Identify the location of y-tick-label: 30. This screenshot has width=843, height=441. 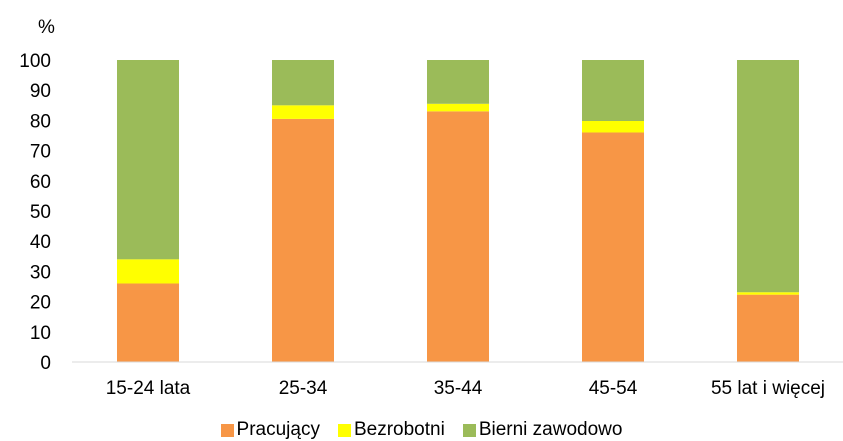
(40, 272).